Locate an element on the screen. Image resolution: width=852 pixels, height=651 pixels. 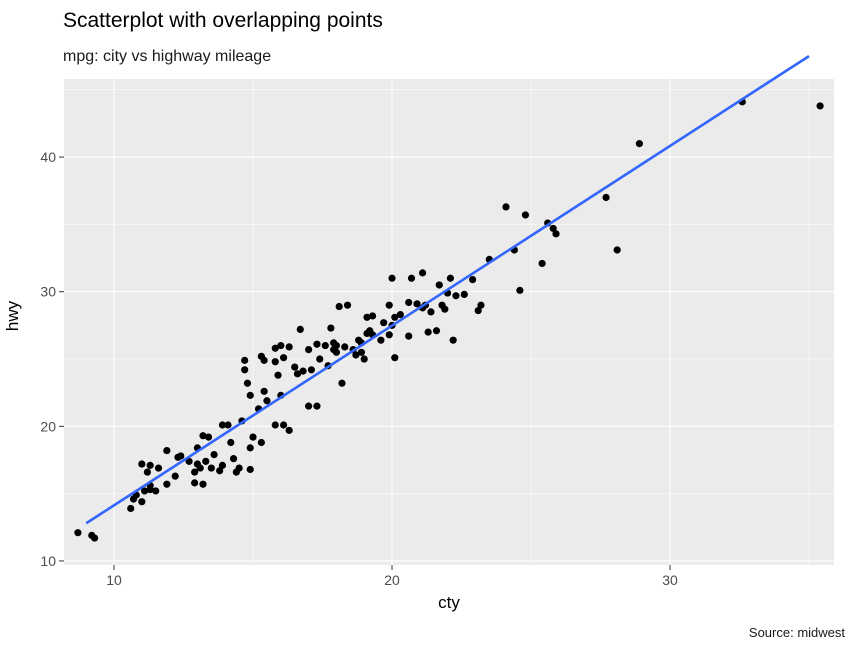
y-tick-label: 40 is located at coordinates (48, 157).